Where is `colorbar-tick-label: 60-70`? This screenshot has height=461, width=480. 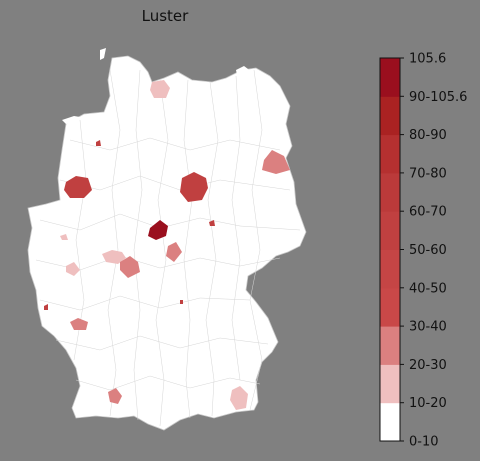 colorbar-tick-label: 60-70 is located at coordinates (428, 212).